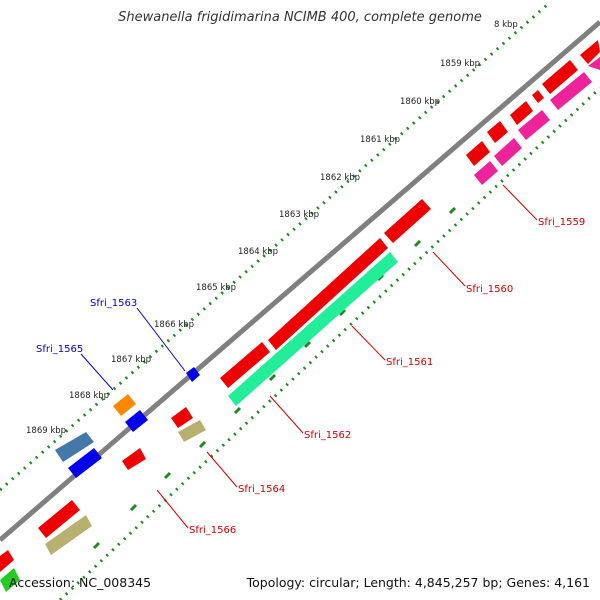 The image size is (600, 600). Describe the element at coordinates (521, 113) in the screenshot. I see `gene-red-c` at that location.